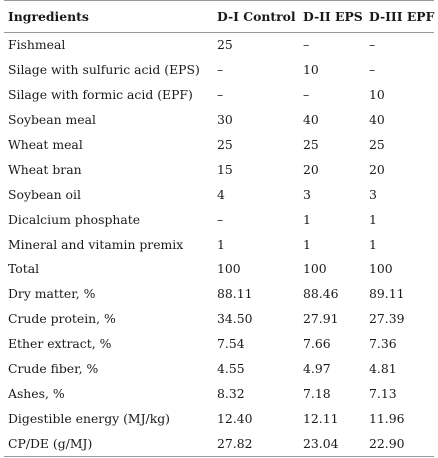 This screenshot has width=438, height=458. Describe the element at coordinates (24, 269) in the screenshot. I see `row-label: Total` at that location.